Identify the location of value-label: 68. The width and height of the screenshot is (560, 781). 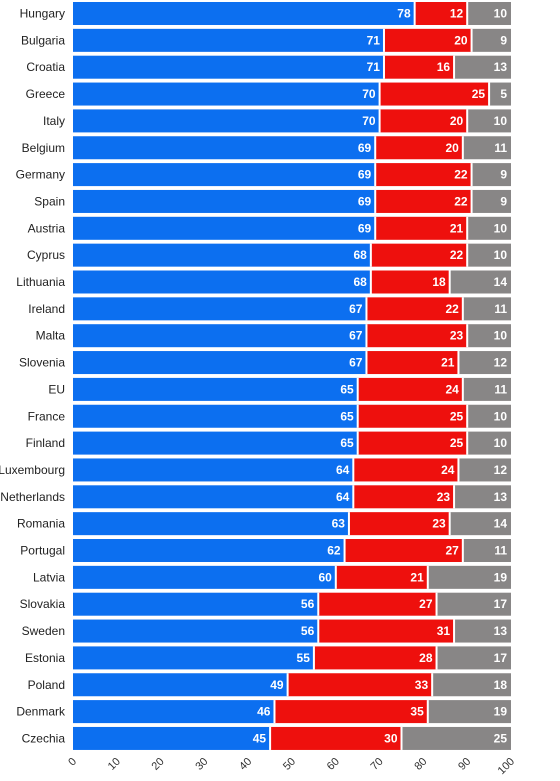
(360, 255).